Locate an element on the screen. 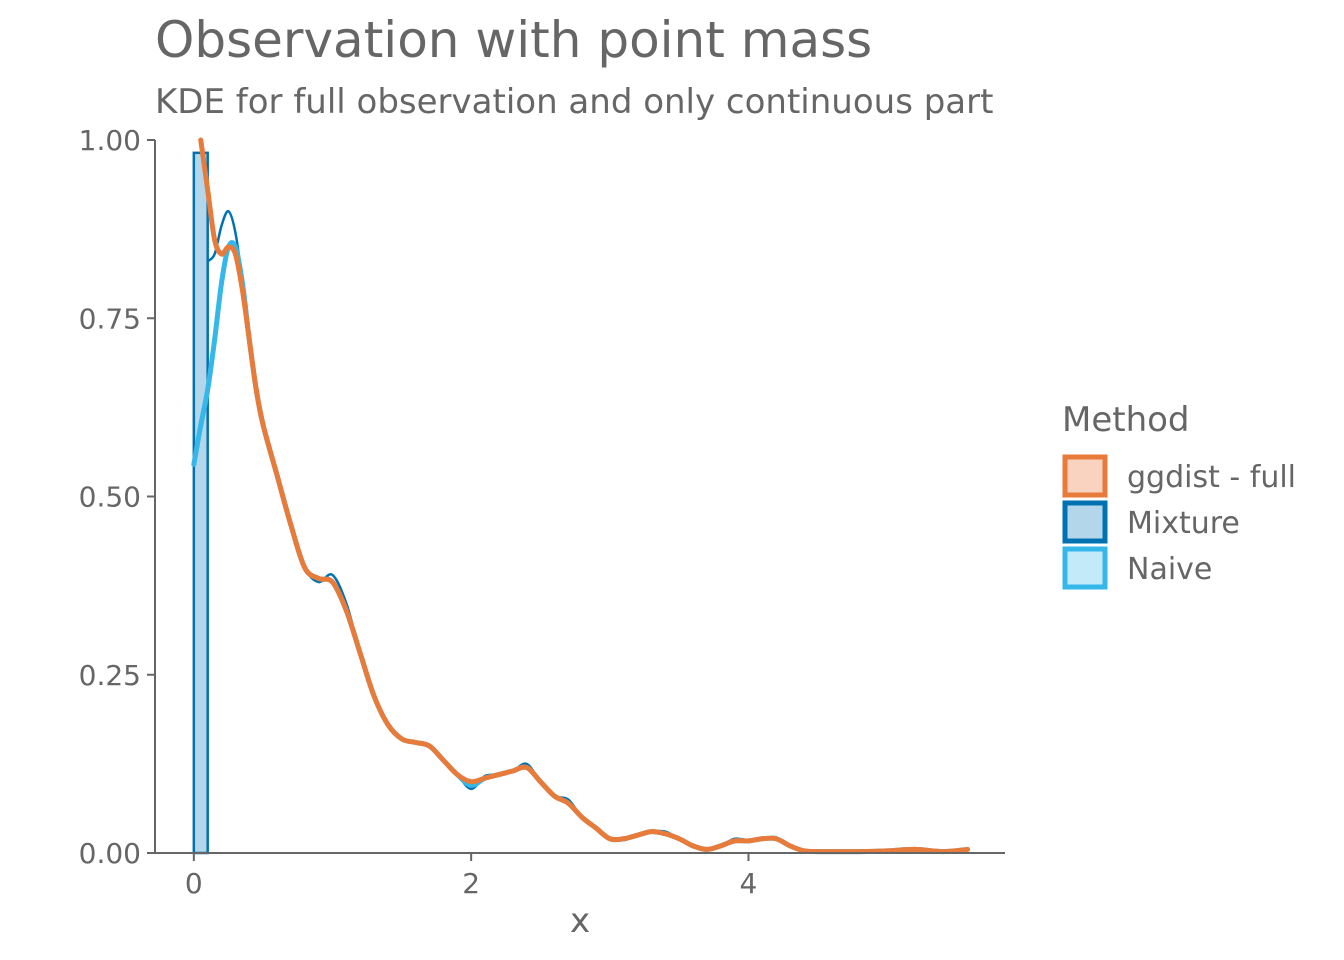 The image size is (1344, 960). point-mass-layer is located at coordinates (200, 503).